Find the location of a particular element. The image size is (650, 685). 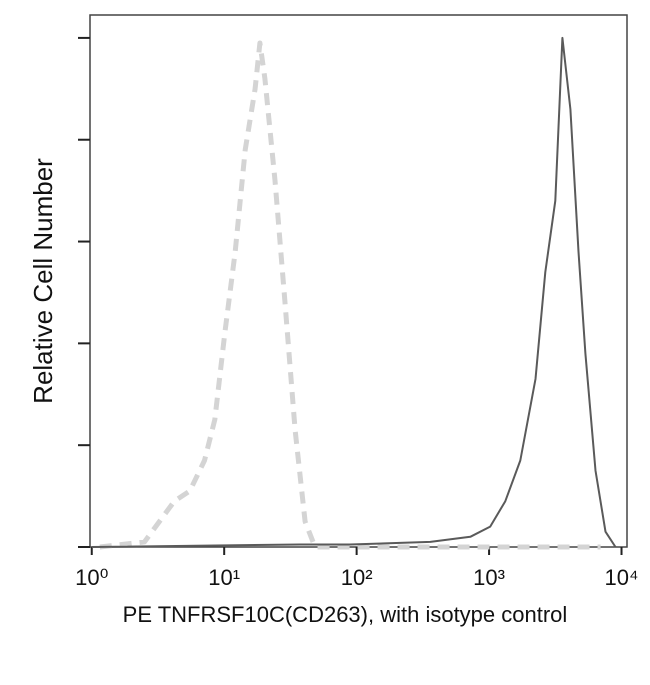

x-tick-label: 10² is located at coordinates (357, 577).